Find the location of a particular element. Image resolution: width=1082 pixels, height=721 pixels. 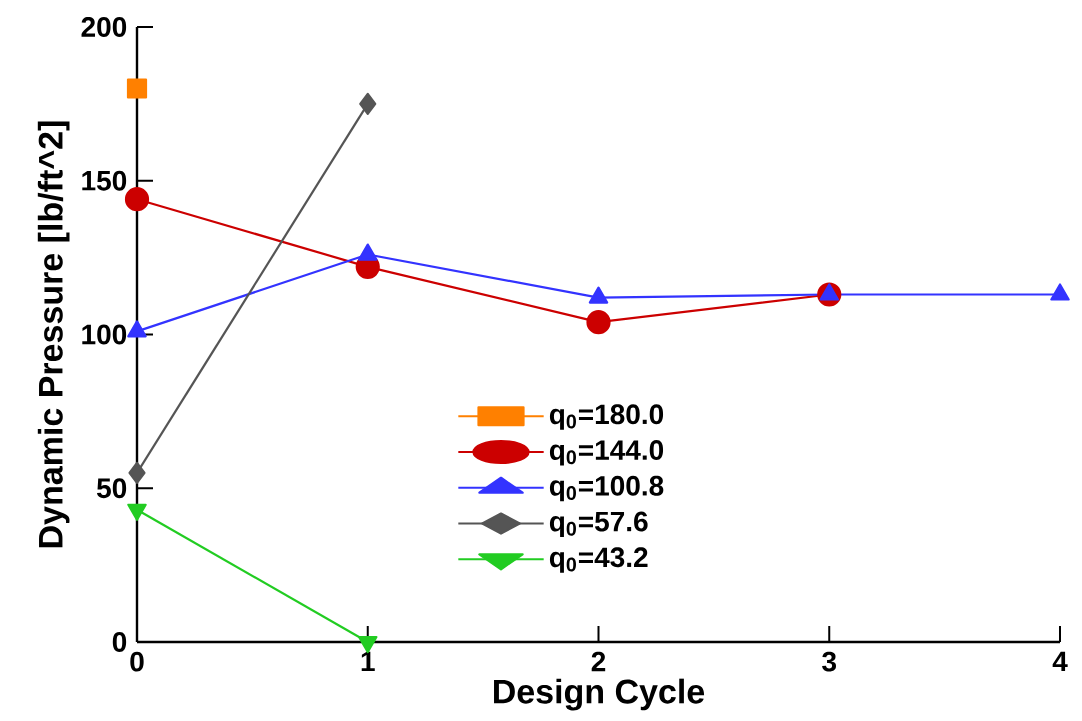

y-axis-title: Dynamic Pressure [lb/ft^2] is located at coordinates (53, 334).